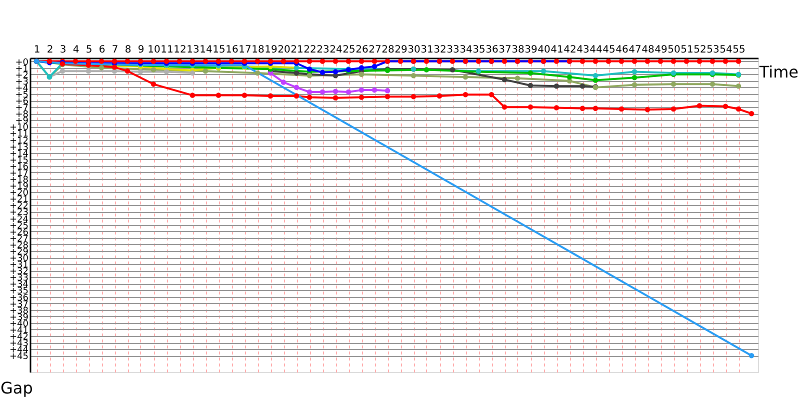 The height and width of the screenshot is (400, 800). Describe the element at coordinates (297, 50) in the screenshot. I see `x-tick-label: 21` at that location.